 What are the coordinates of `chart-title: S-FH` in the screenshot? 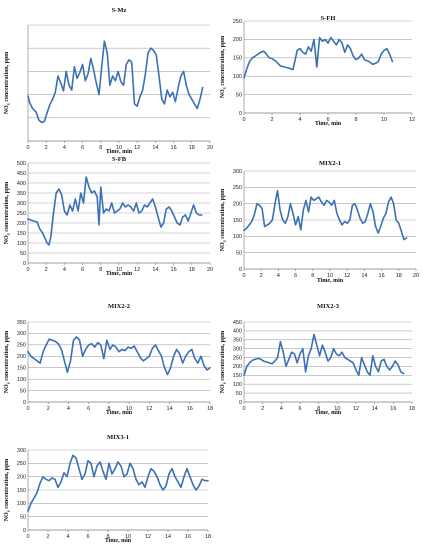 It's located at (328, 18).